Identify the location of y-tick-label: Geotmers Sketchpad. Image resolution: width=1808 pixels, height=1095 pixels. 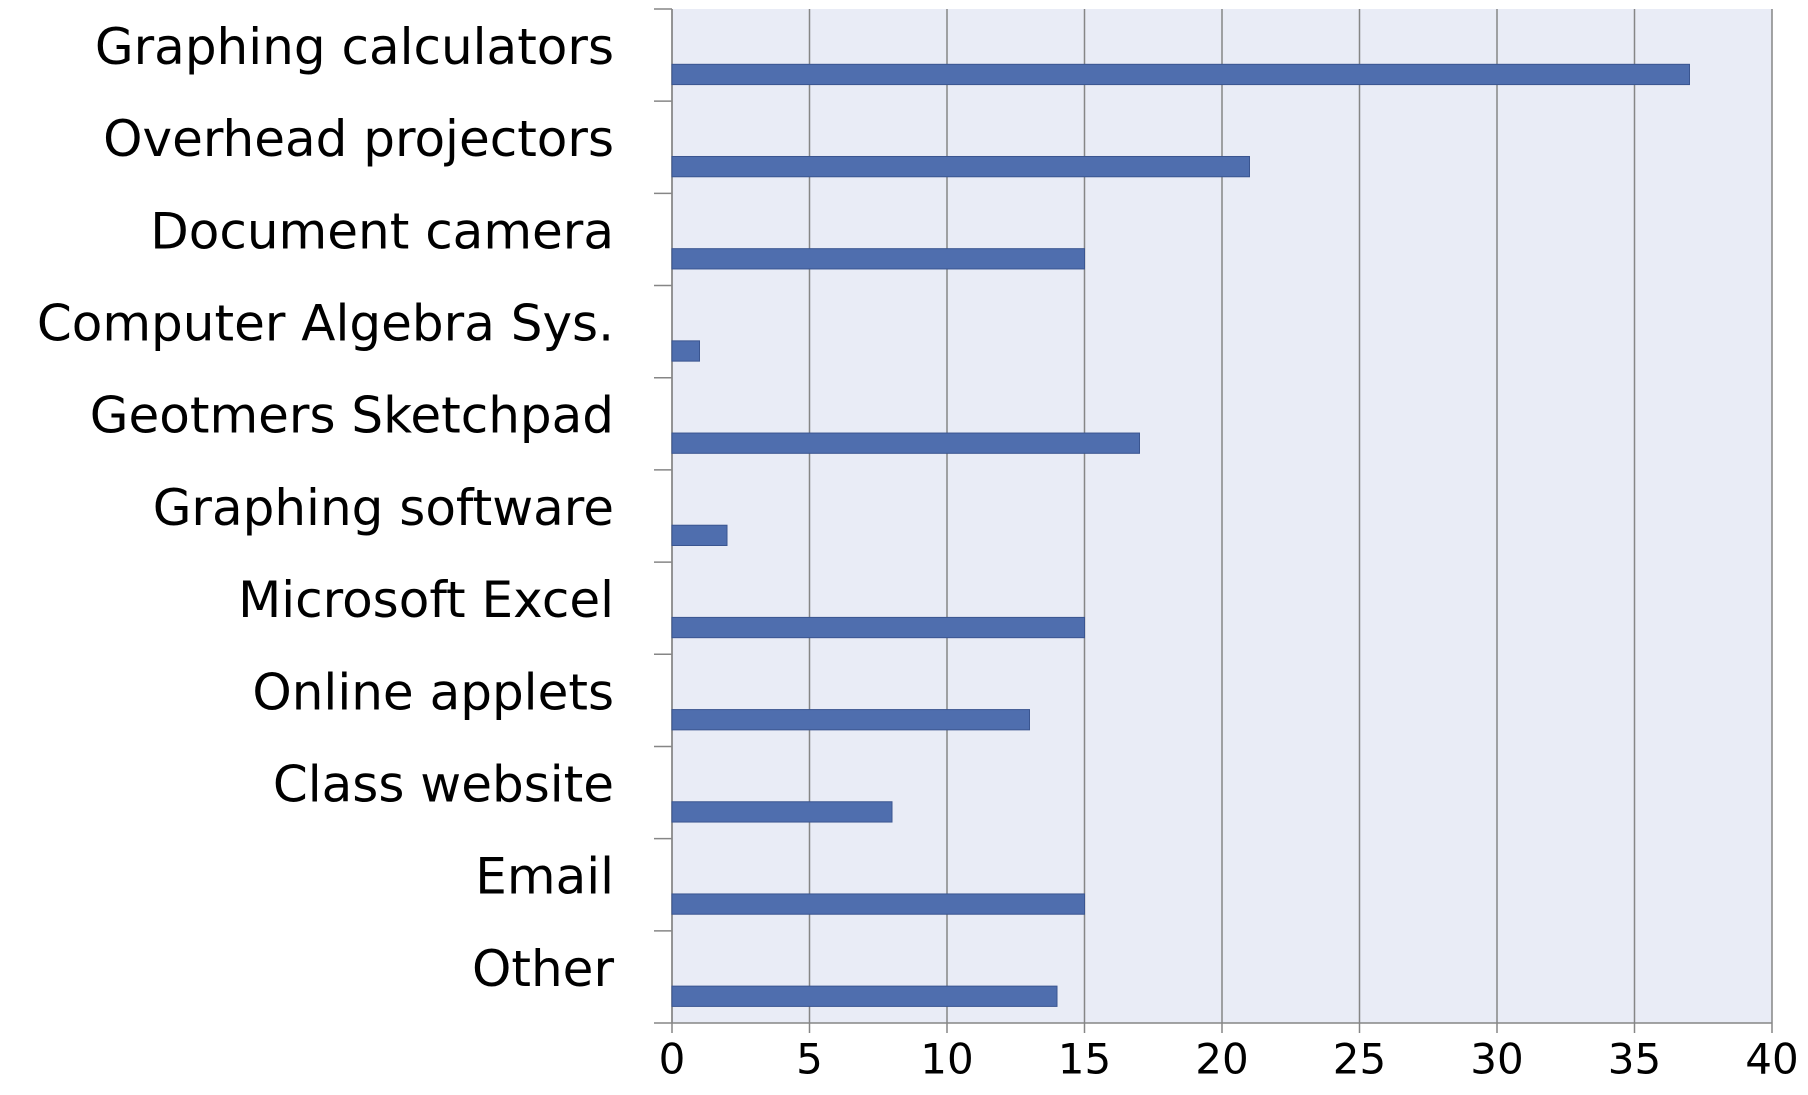
(352, 416).